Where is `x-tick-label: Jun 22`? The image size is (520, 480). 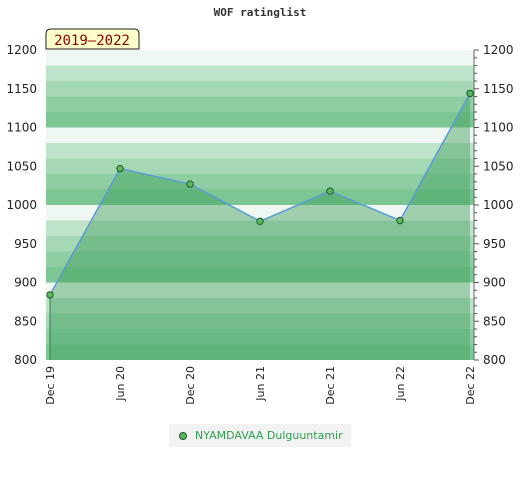
x-tick-label: Jun 22 is located at coordinates (400, 384).